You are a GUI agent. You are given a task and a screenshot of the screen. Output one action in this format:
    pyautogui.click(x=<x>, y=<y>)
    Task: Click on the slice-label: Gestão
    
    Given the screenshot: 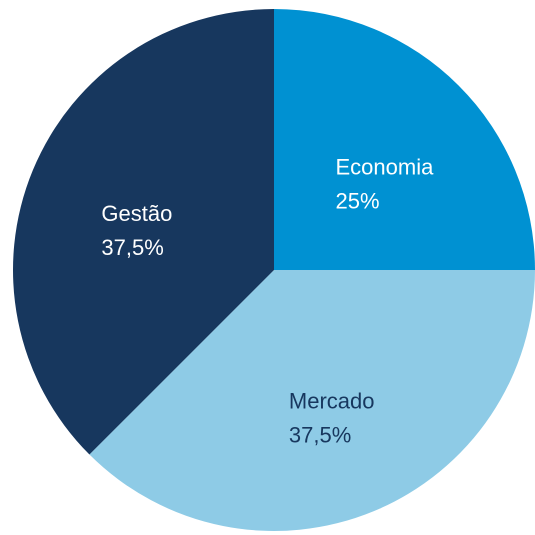 What is the action you would take?
    pyautogui.click(x=136, y=213)
    